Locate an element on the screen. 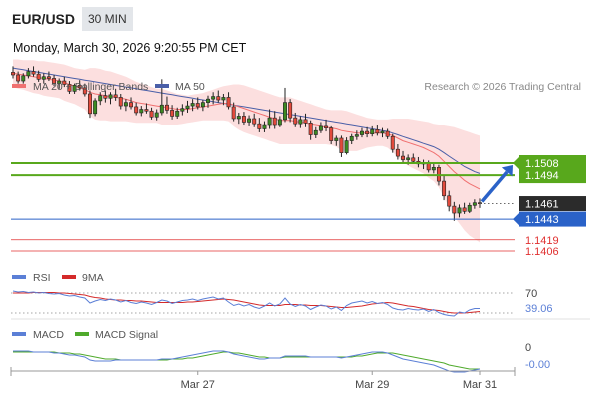 The height and width of the screenshot is (400, 590). rsi-legend-swatch is located at coordinates (19, 277).